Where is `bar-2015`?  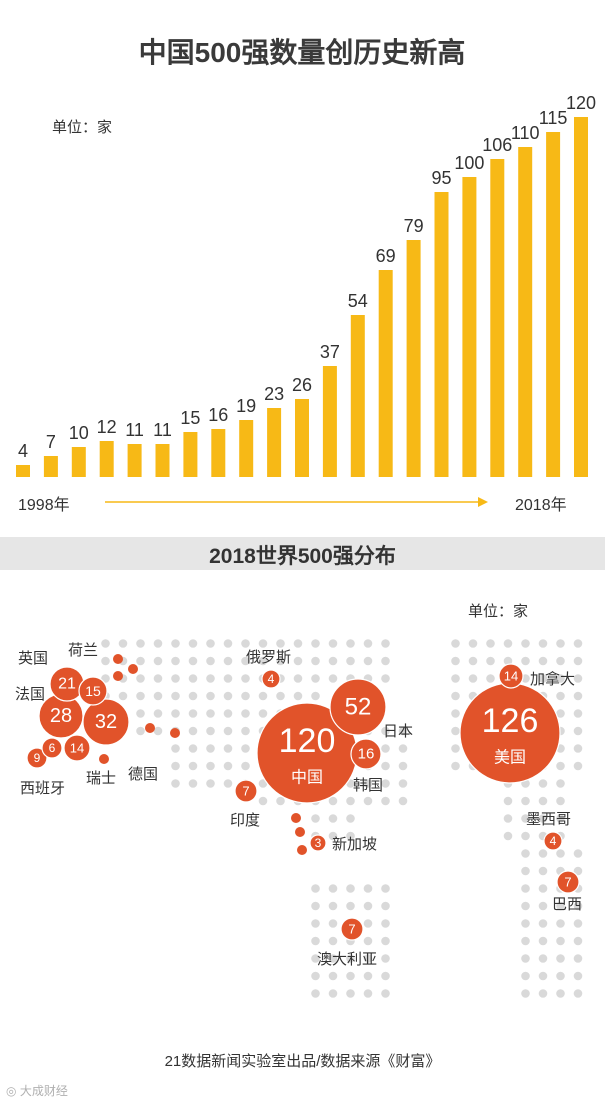
bar-2015 is located at coordinates (497, 318).